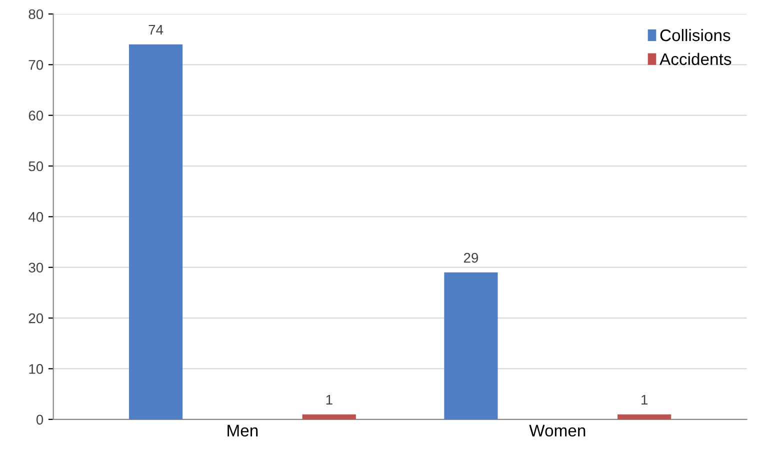 This screenshot has height=466, width=762. What do you see at coordinates (471, 257) in the screenshot?
I see `data-label: 29` at bounding box center [471, 257].